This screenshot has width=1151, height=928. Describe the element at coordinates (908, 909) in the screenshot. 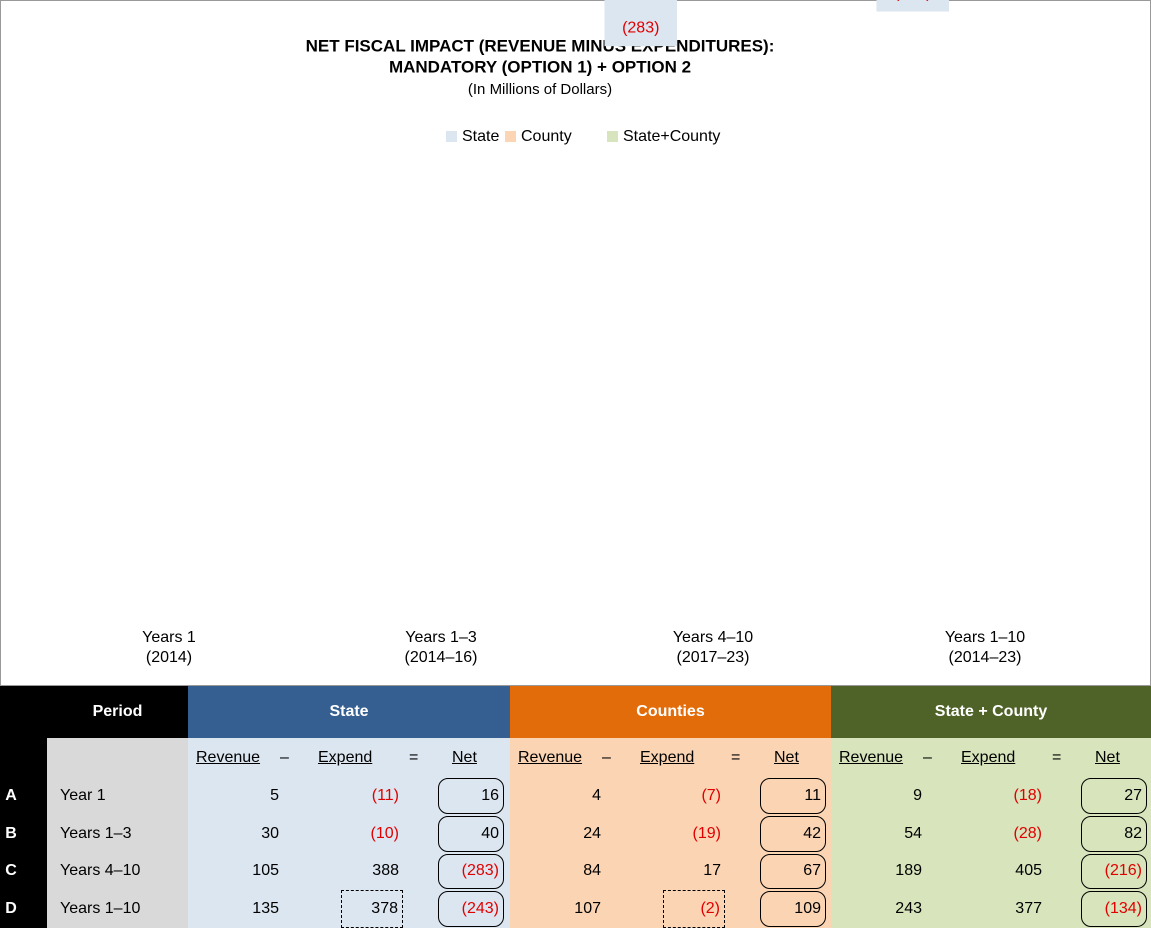

I see `table-cell: 243` at that location.